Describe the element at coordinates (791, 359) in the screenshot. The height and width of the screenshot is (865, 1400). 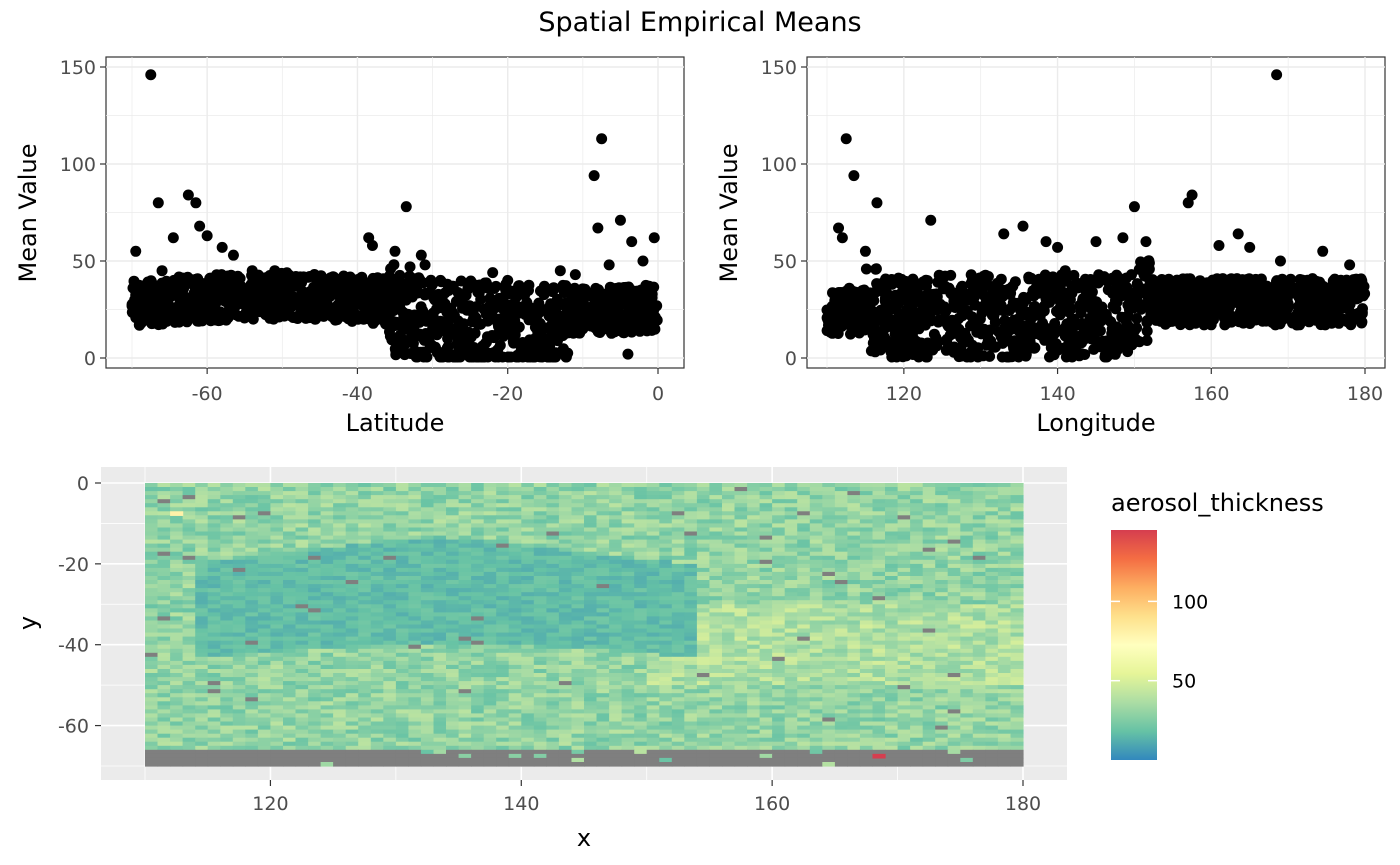
I see `lon-y-tick-label: 0` at that location.